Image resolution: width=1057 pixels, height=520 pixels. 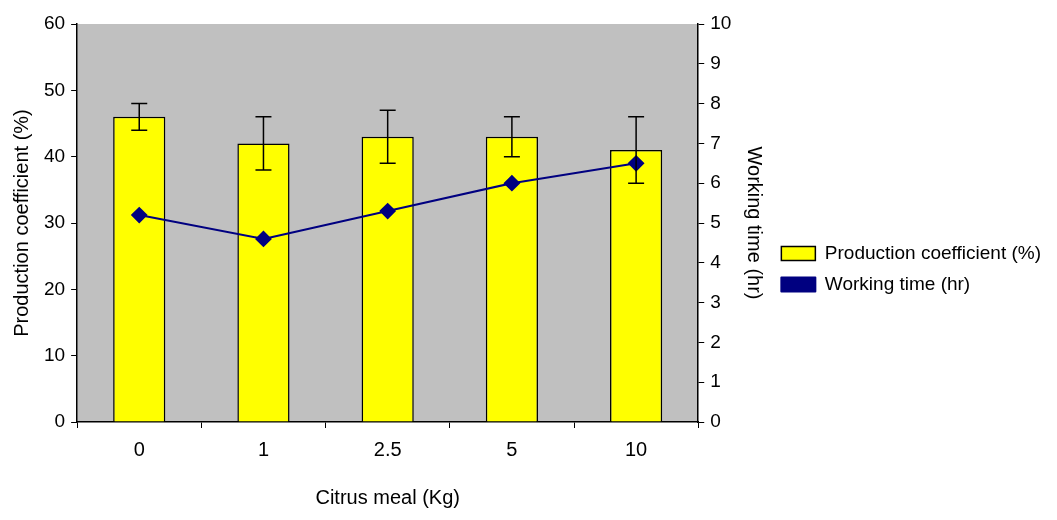 I want to click on y-tick-label: 60, so click(x=54, y=23).